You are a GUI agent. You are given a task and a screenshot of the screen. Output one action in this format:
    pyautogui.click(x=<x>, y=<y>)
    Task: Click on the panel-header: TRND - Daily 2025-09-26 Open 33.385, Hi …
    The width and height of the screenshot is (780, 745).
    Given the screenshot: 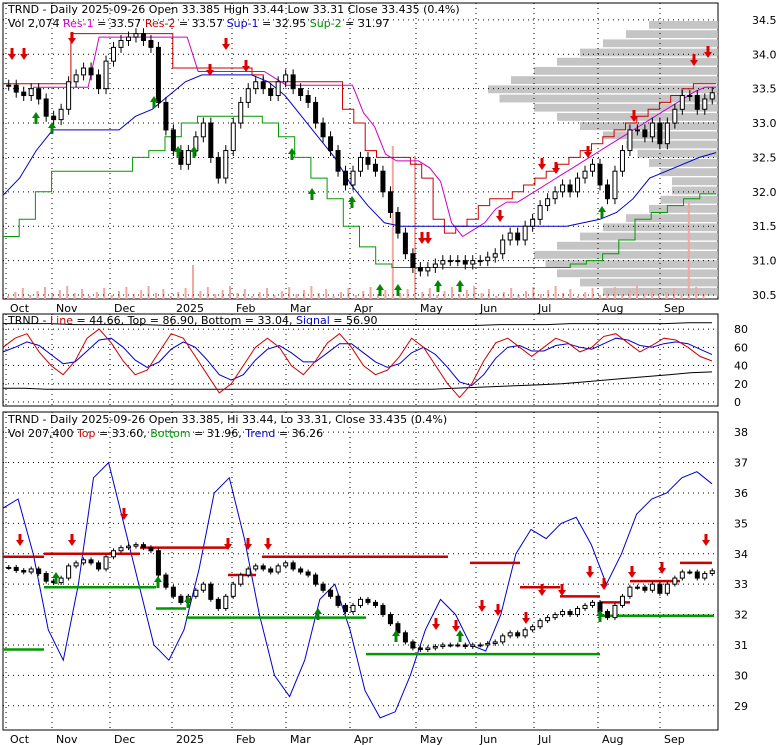 What is the action you would take?
    pyautogui.click(x=227, y=419)
    